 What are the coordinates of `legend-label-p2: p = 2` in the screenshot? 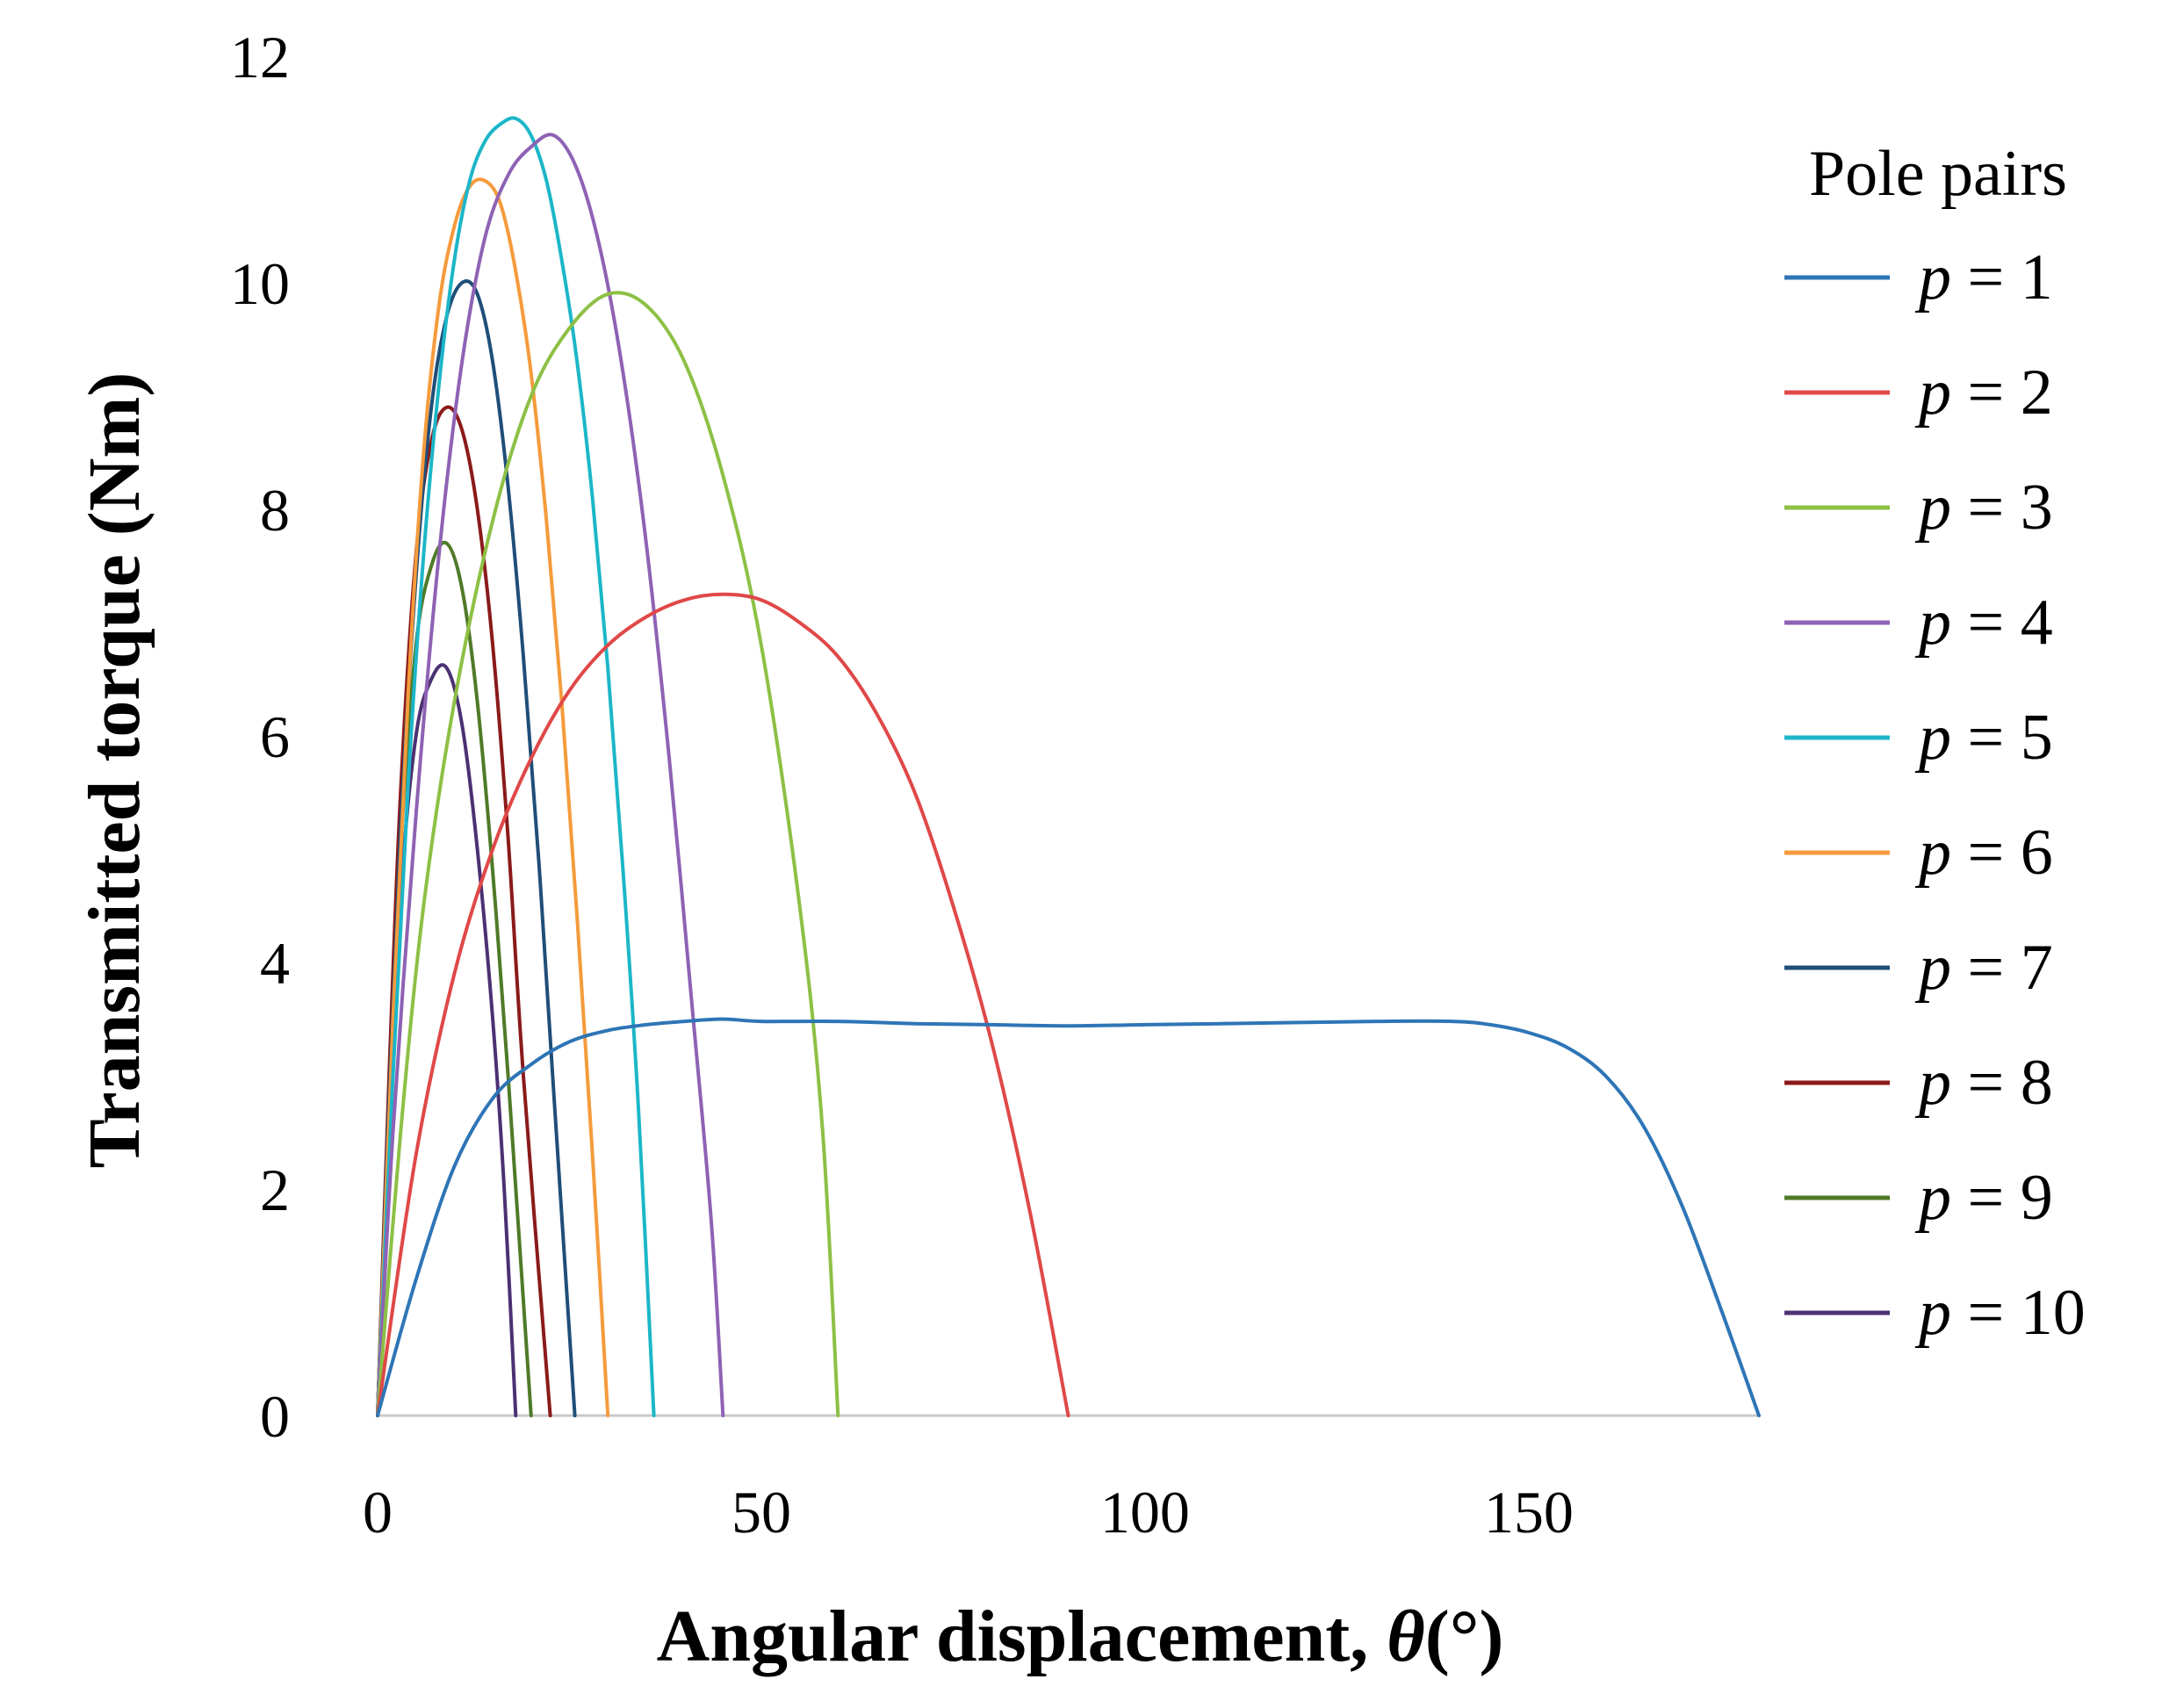 It's located at (1984, 393).